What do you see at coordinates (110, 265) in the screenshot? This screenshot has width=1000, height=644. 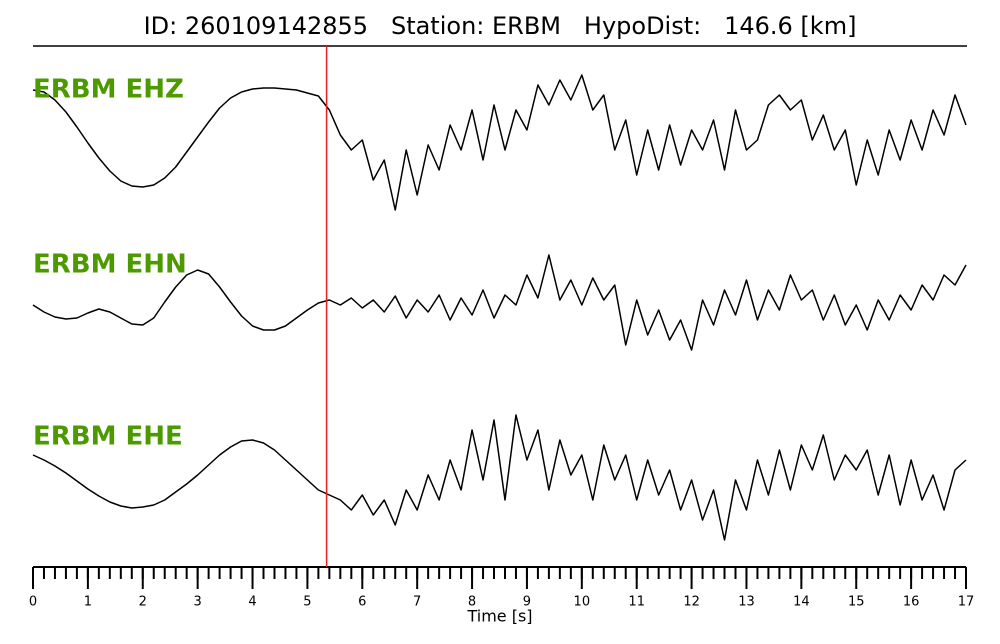 I see `trace-label: ERBM EHN` at bounding box center [110, 265].